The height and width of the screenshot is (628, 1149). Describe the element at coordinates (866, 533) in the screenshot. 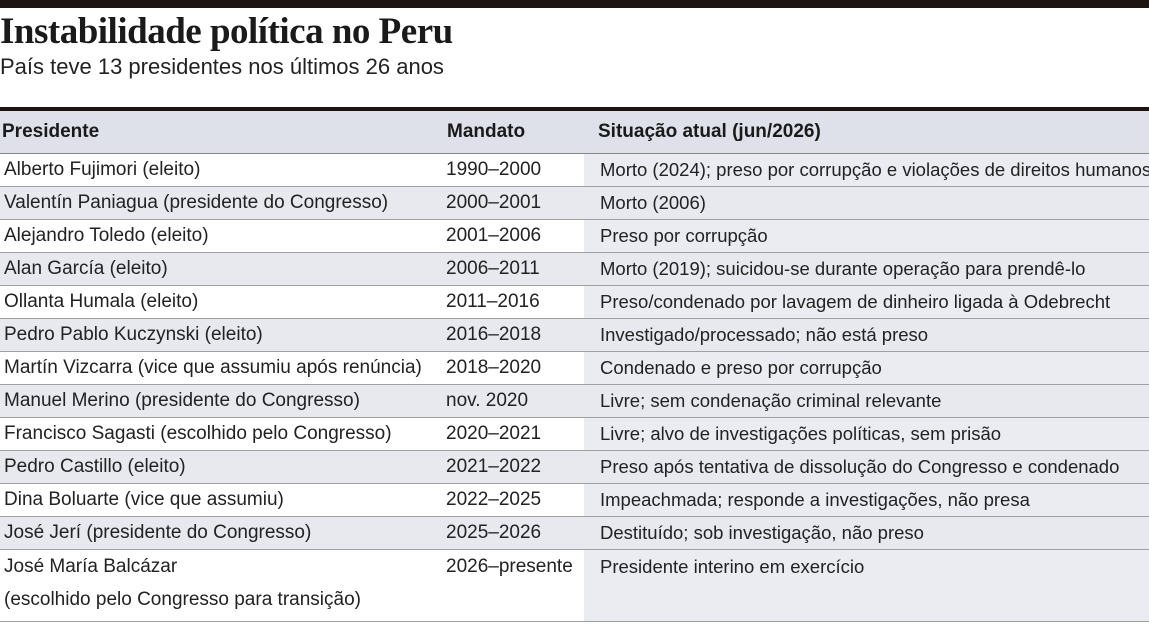

I see `status-cell: Destituído; sob investigação, não preso` at that location.